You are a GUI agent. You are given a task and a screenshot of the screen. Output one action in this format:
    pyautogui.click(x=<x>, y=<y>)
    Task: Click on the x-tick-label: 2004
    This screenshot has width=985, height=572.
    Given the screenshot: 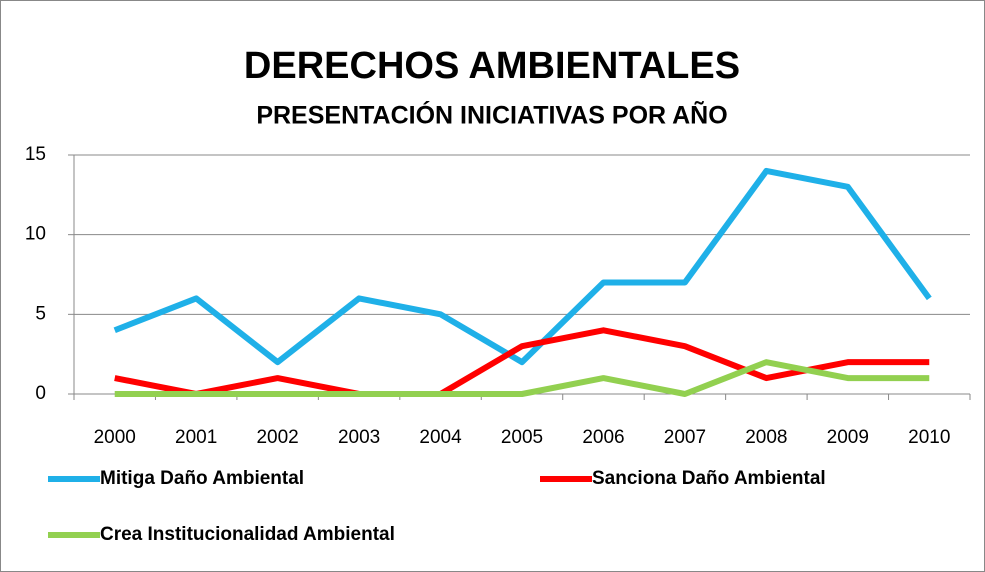 What is the action you would take?
    pyautogui.click(x=440, y=437)
    